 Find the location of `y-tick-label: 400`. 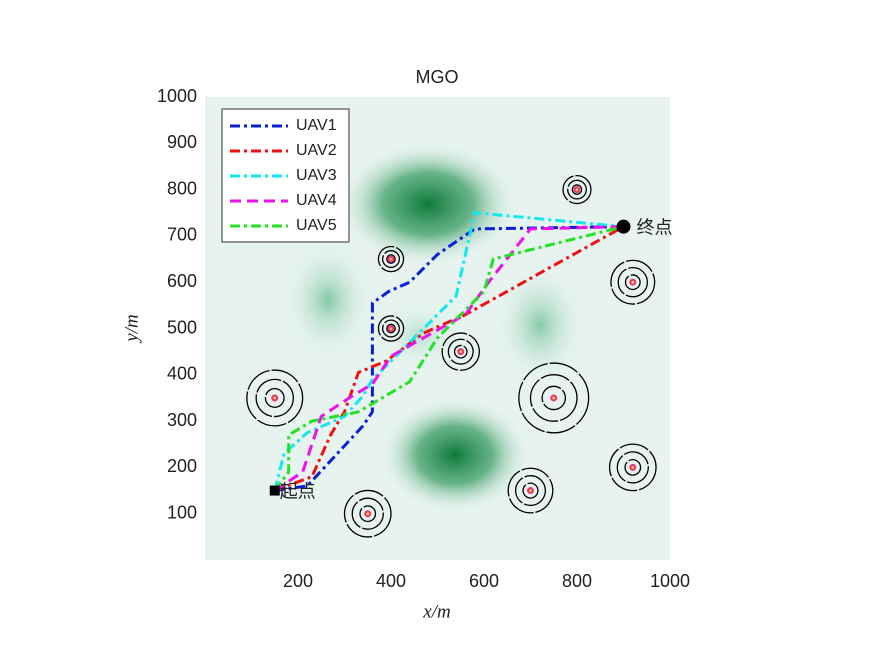

y-tick-label: 400 is located at coordinates (182, 374).